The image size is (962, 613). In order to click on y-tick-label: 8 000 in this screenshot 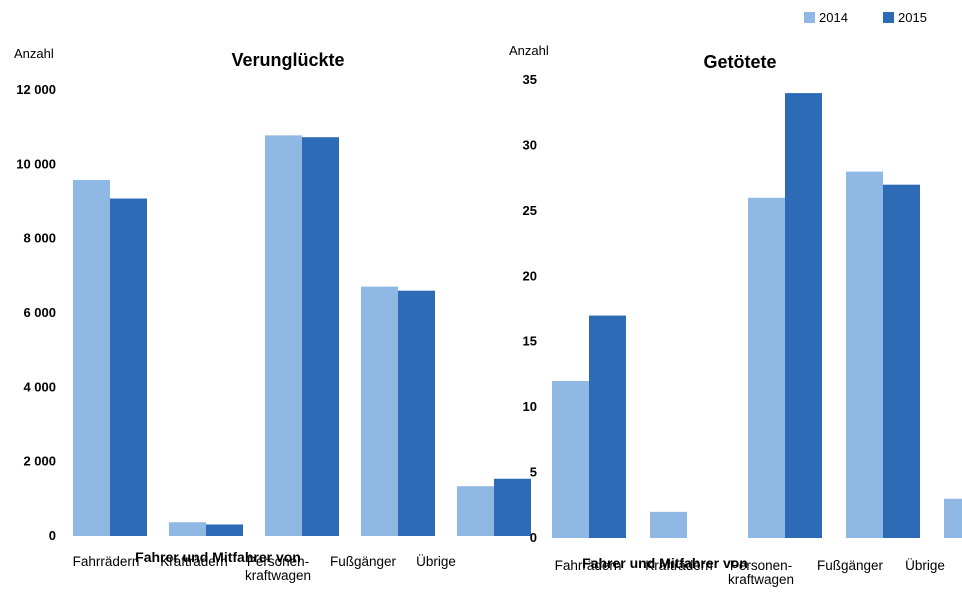, I will do `click(39, 238)`.